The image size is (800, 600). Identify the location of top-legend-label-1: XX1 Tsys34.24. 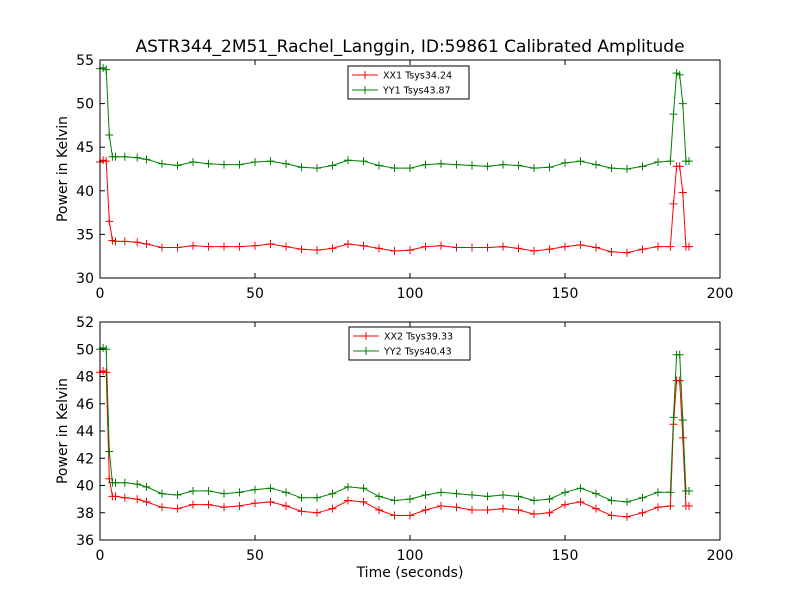
(417, 76).